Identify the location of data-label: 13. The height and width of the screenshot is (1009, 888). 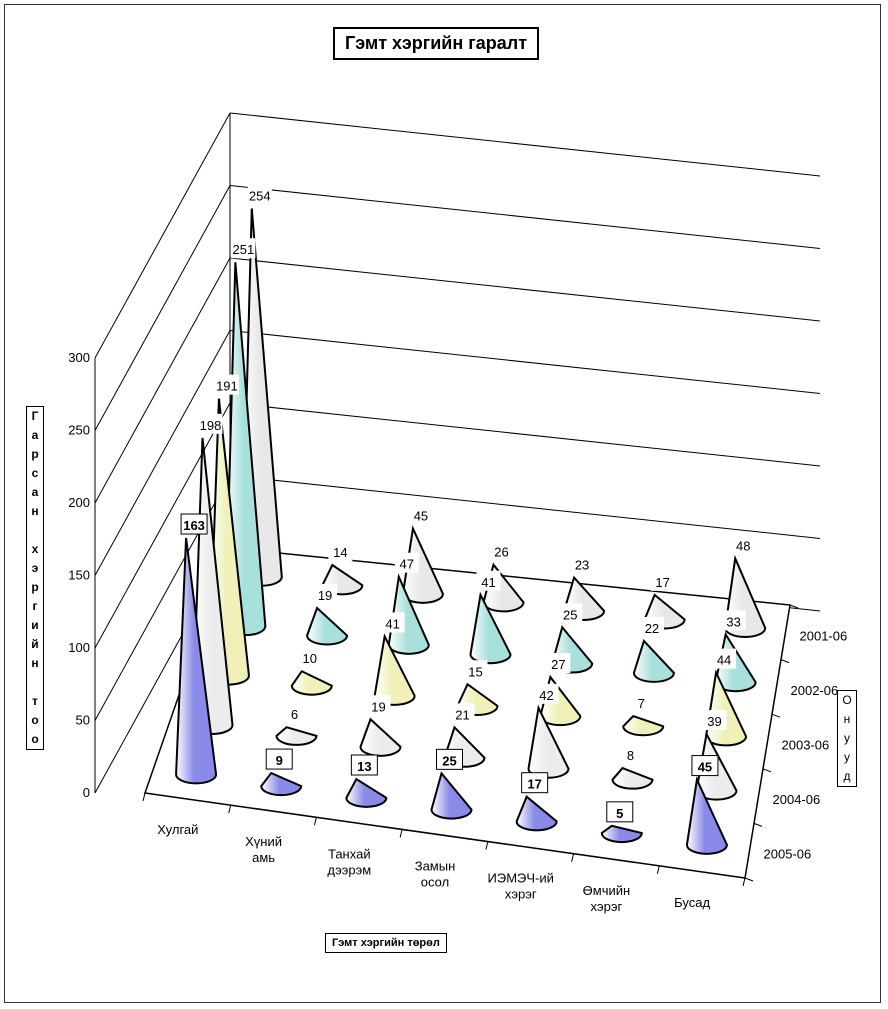
(364, 766).